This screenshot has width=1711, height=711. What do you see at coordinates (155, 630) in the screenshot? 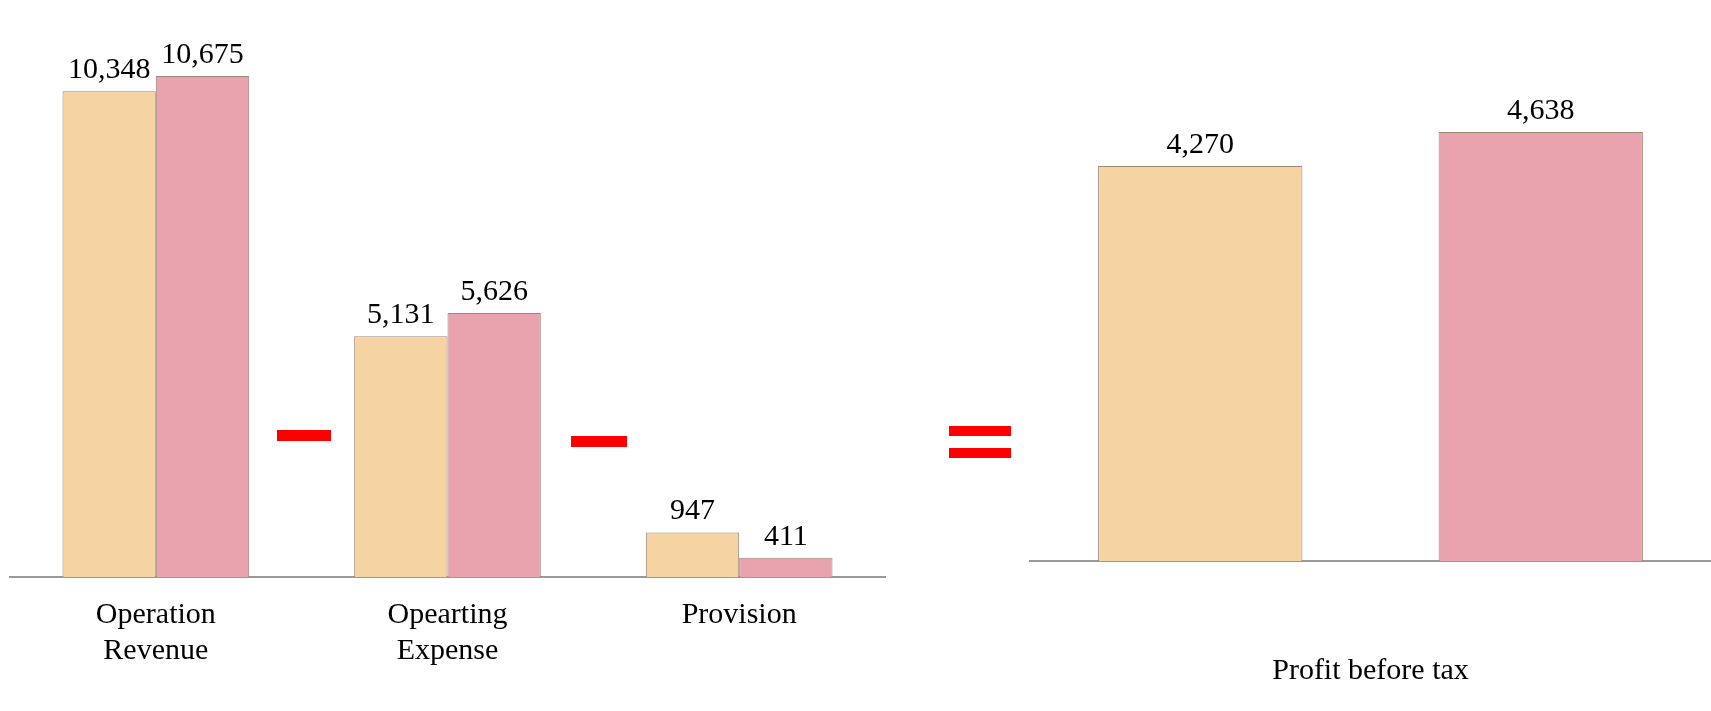
I see `x-tick-label: Operation Revenue` at bounding box center [155, 630].